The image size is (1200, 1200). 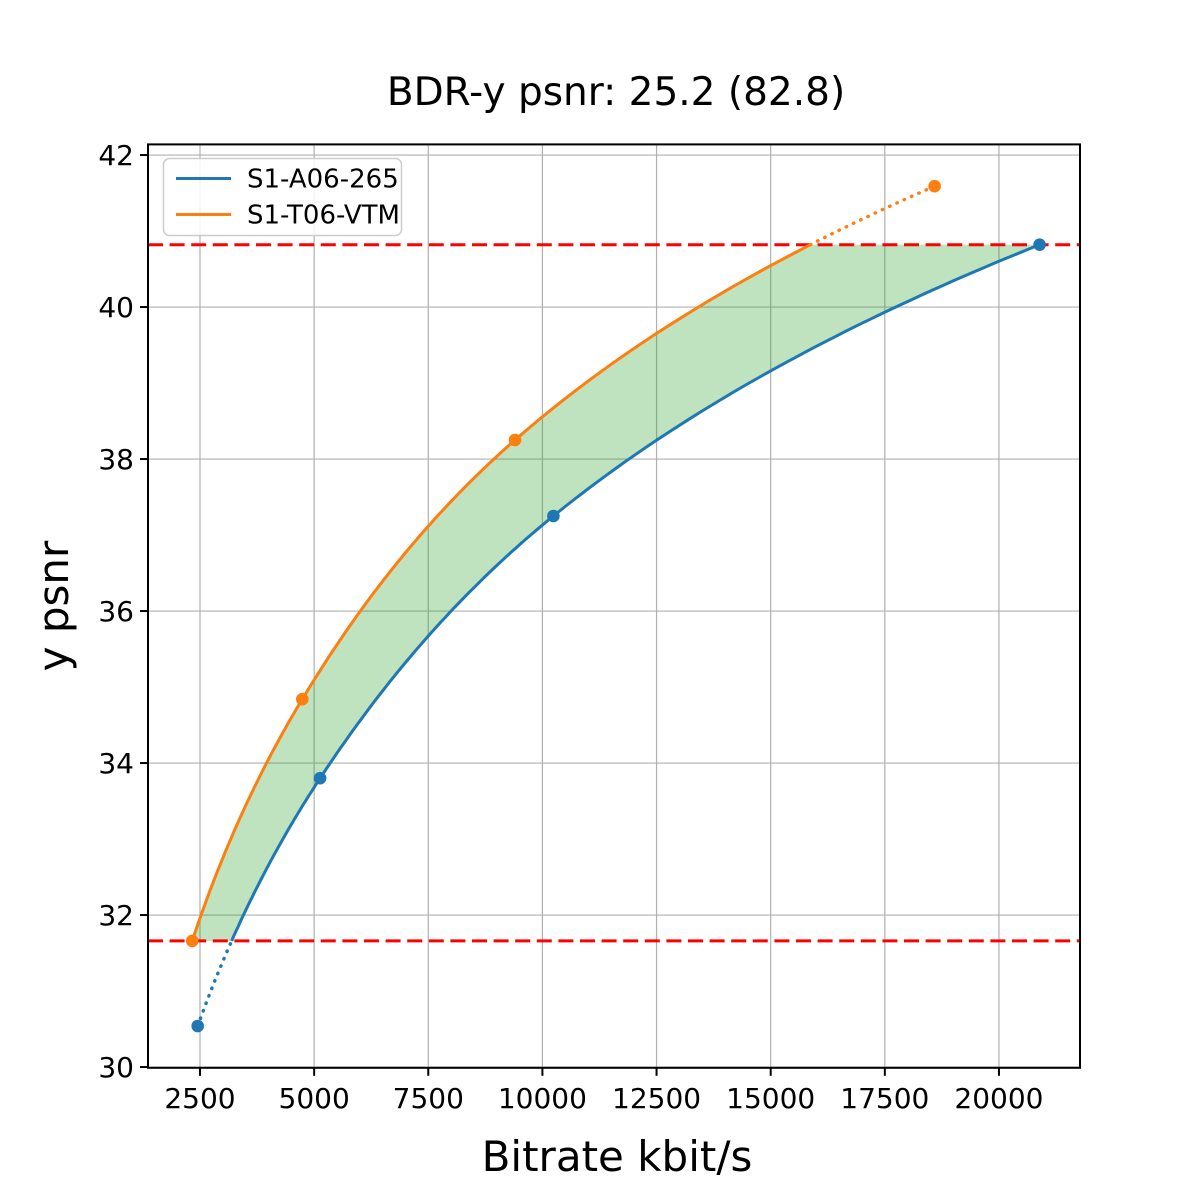 What do you see at coordinates (617, 1156) in the screenshot?
I see `x-axis-label: Bitrate kbit/s` at bounding box center [617, 1156].